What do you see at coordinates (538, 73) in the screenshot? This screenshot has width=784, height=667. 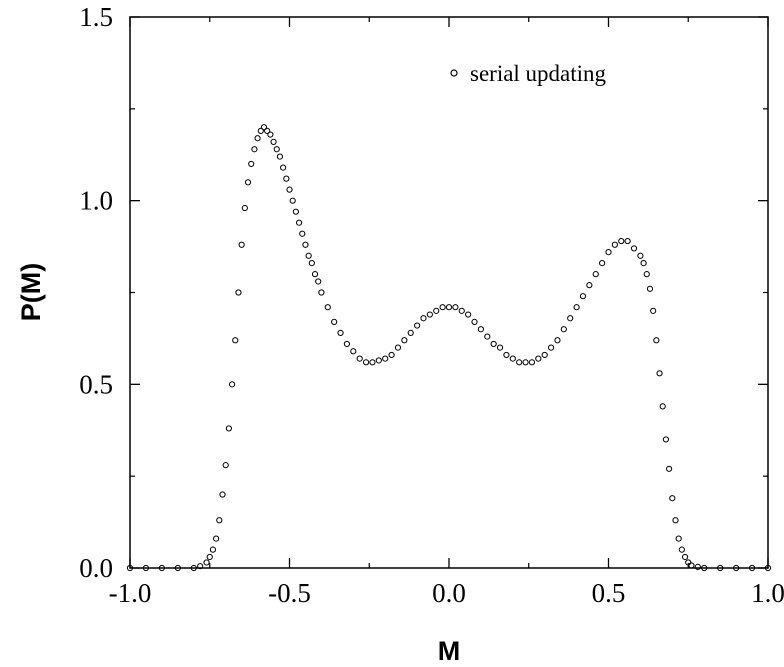 I see `legend-label: serial updating` at bounding box center [538, 73].